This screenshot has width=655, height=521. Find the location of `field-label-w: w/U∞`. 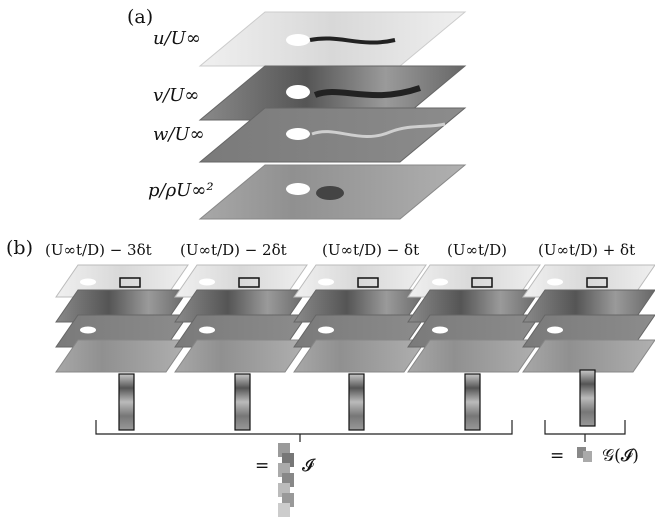

field-label-w: w/U∞ is located at coordinates (179, 134).